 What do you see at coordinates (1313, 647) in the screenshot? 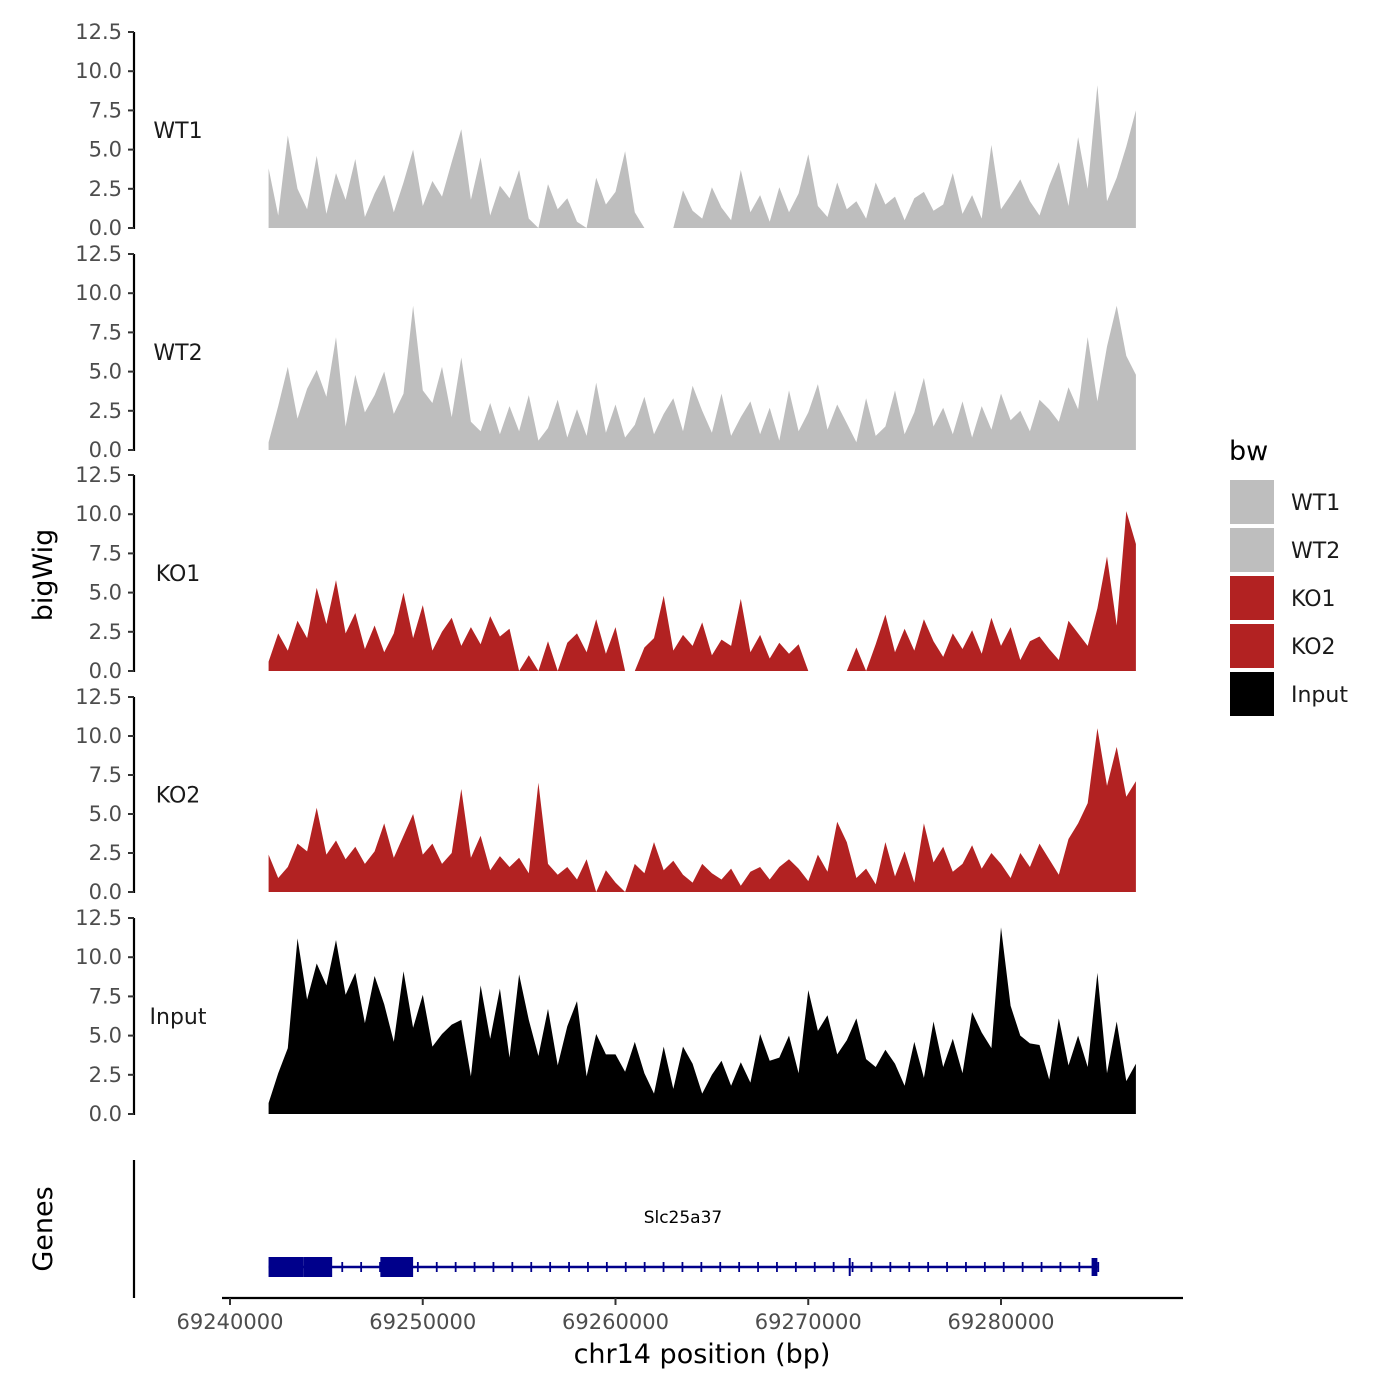
I see `legend-label-ko2: KO2` at bounding box center [1313, 647].